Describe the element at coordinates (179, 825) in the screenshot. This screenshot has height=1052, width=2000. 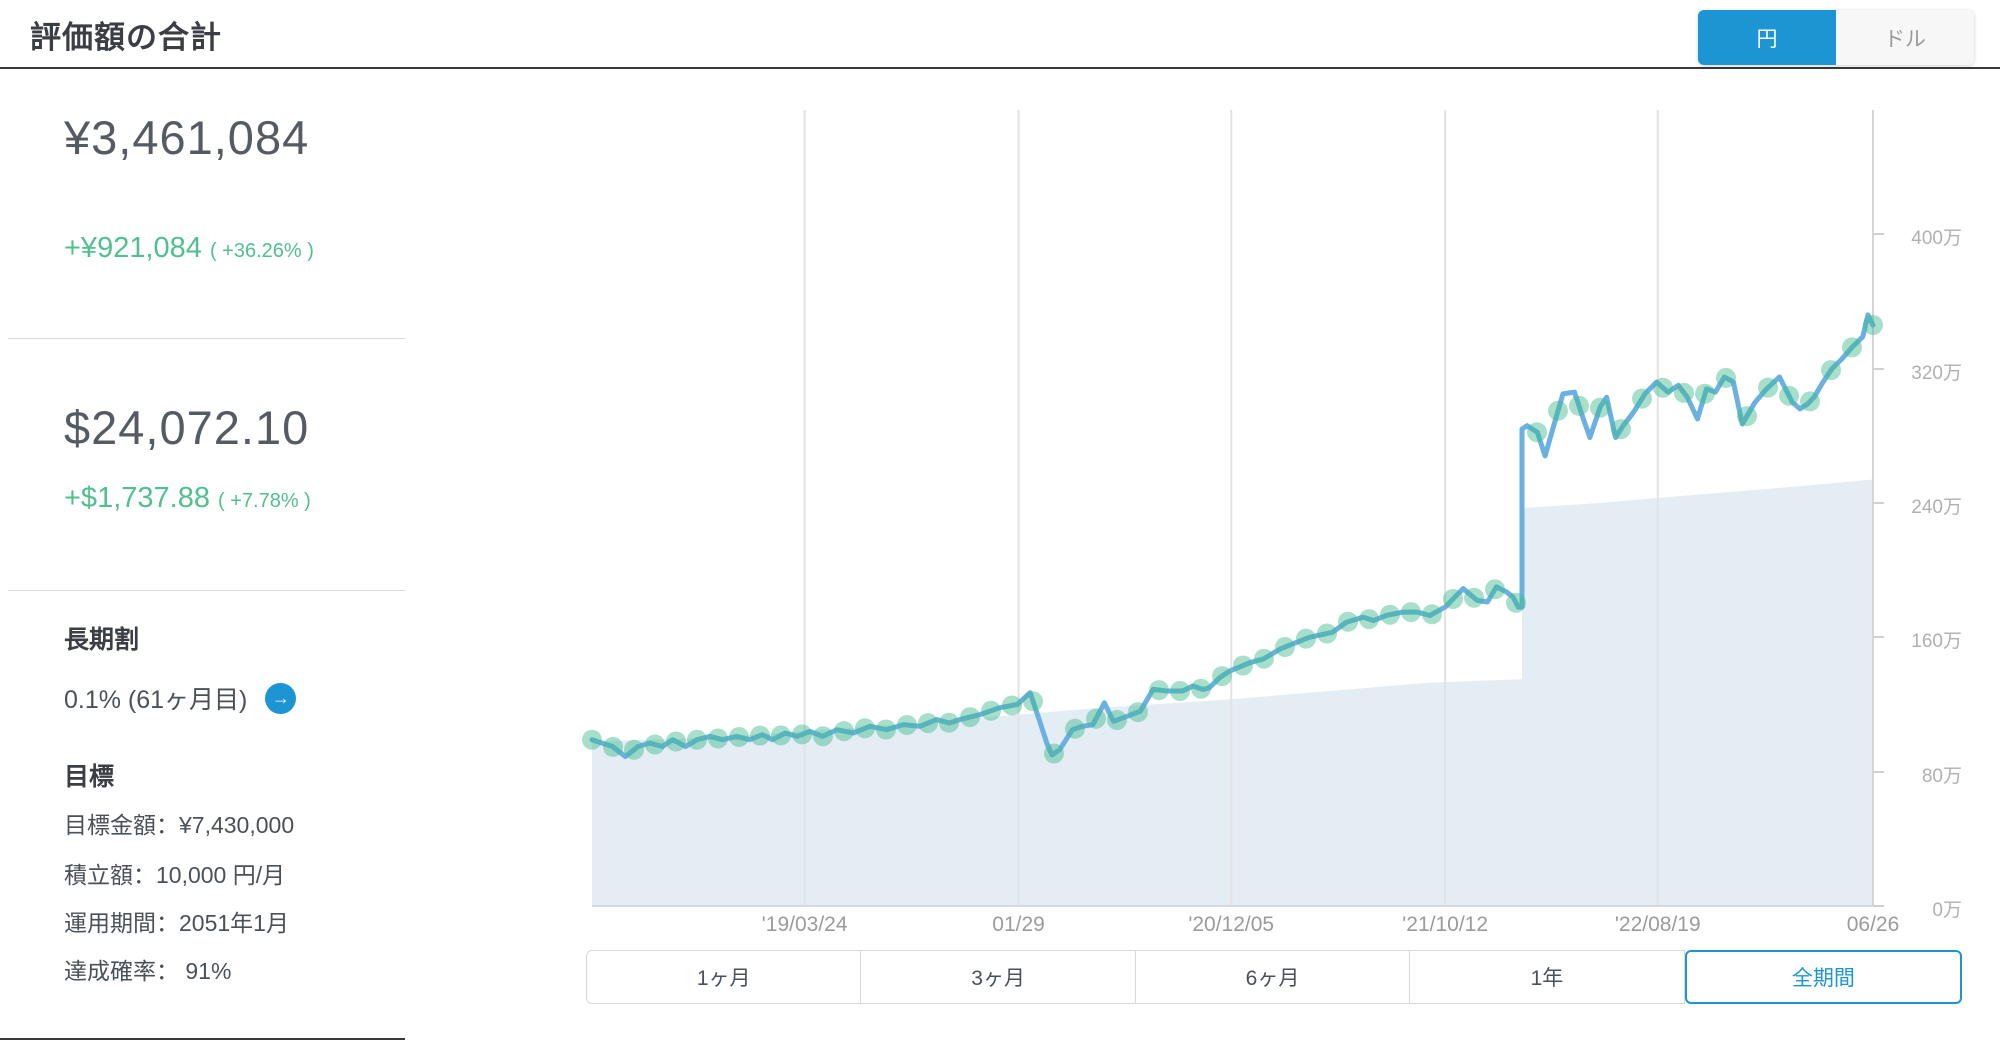
I see `goal-target-amount: 目標金額：¥7,430,000` at that location.